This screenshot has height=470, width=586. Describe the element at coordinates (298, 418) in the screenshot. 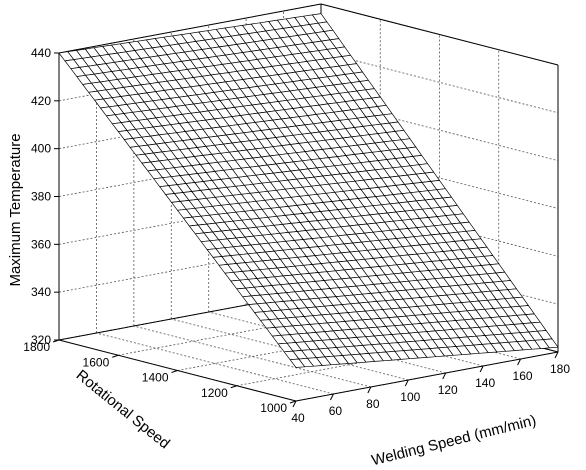

I see `x-tick-label: 40` at that location.